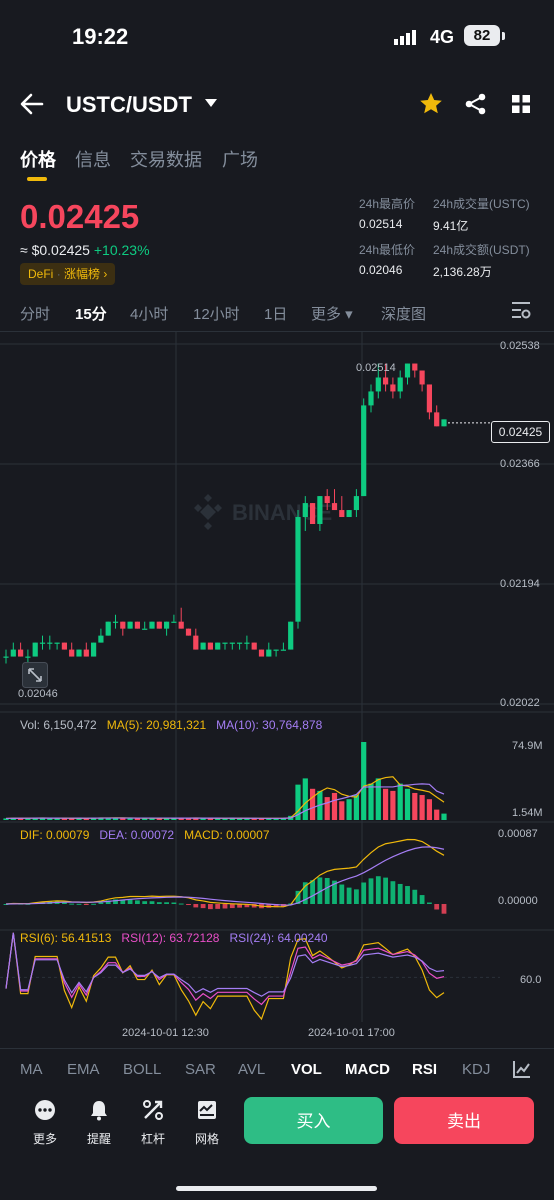  I want to click on interval-more: 更多 ▾, so click(332, 314).